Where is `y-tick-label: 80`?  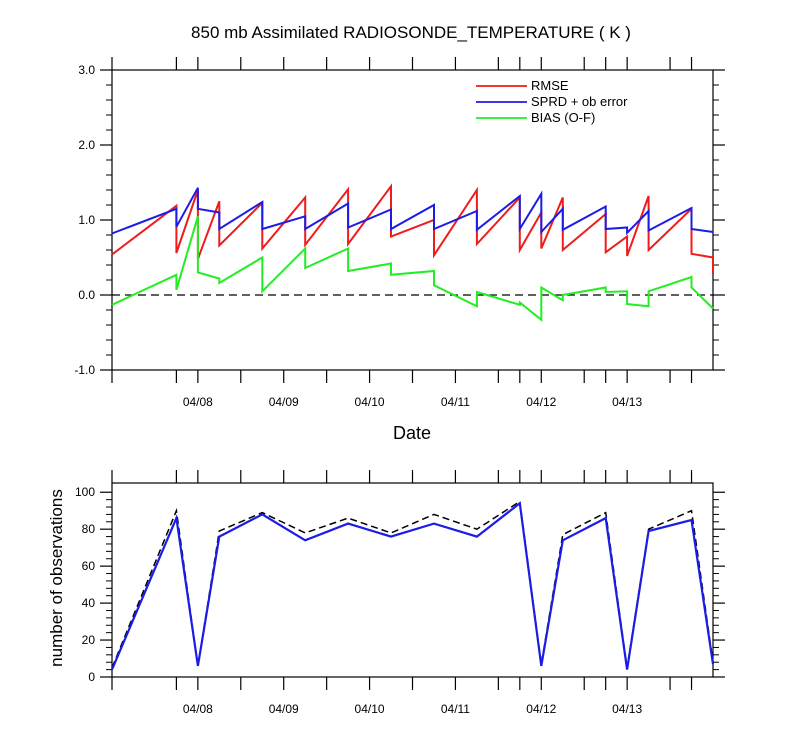
y-tick-label: 80 is located at coordinates (89, 529).